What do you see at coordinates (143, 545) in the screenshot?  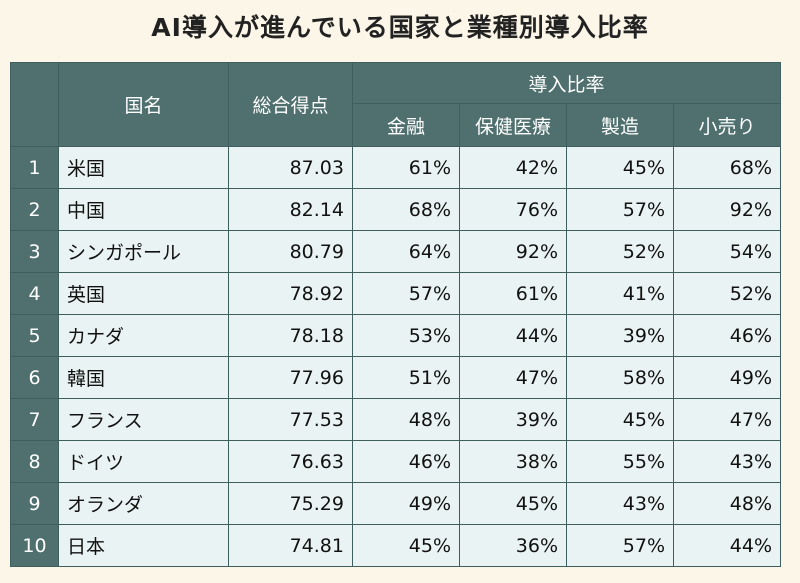 I see `country-cell: 日本` at bounding box center [143, 545].